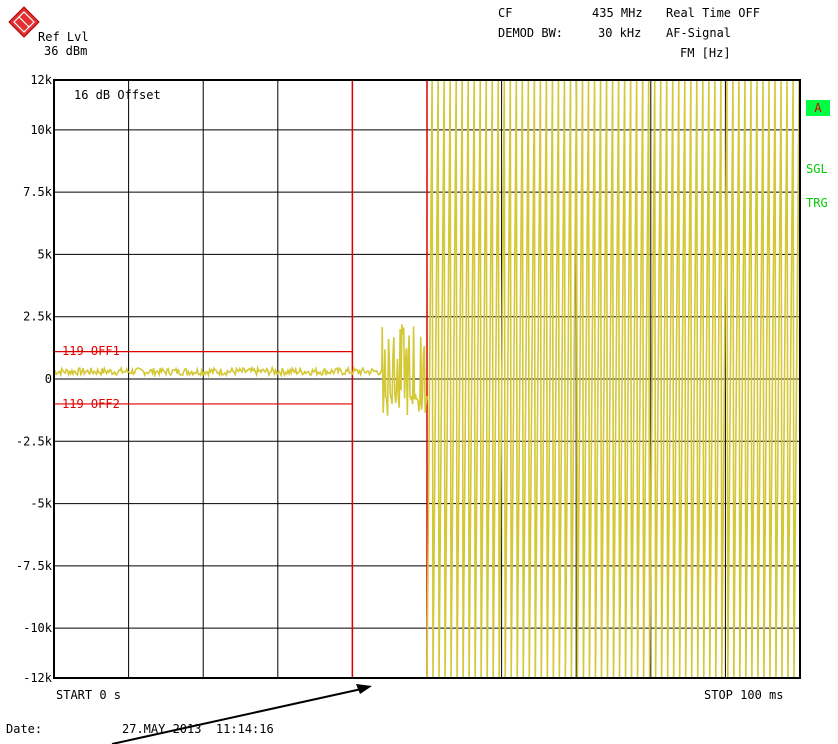 This screenshot has width=838, height=744. Describe the element at coordinates (240, 370) in the screenshot. I see `trace-steady-segment` at that location.